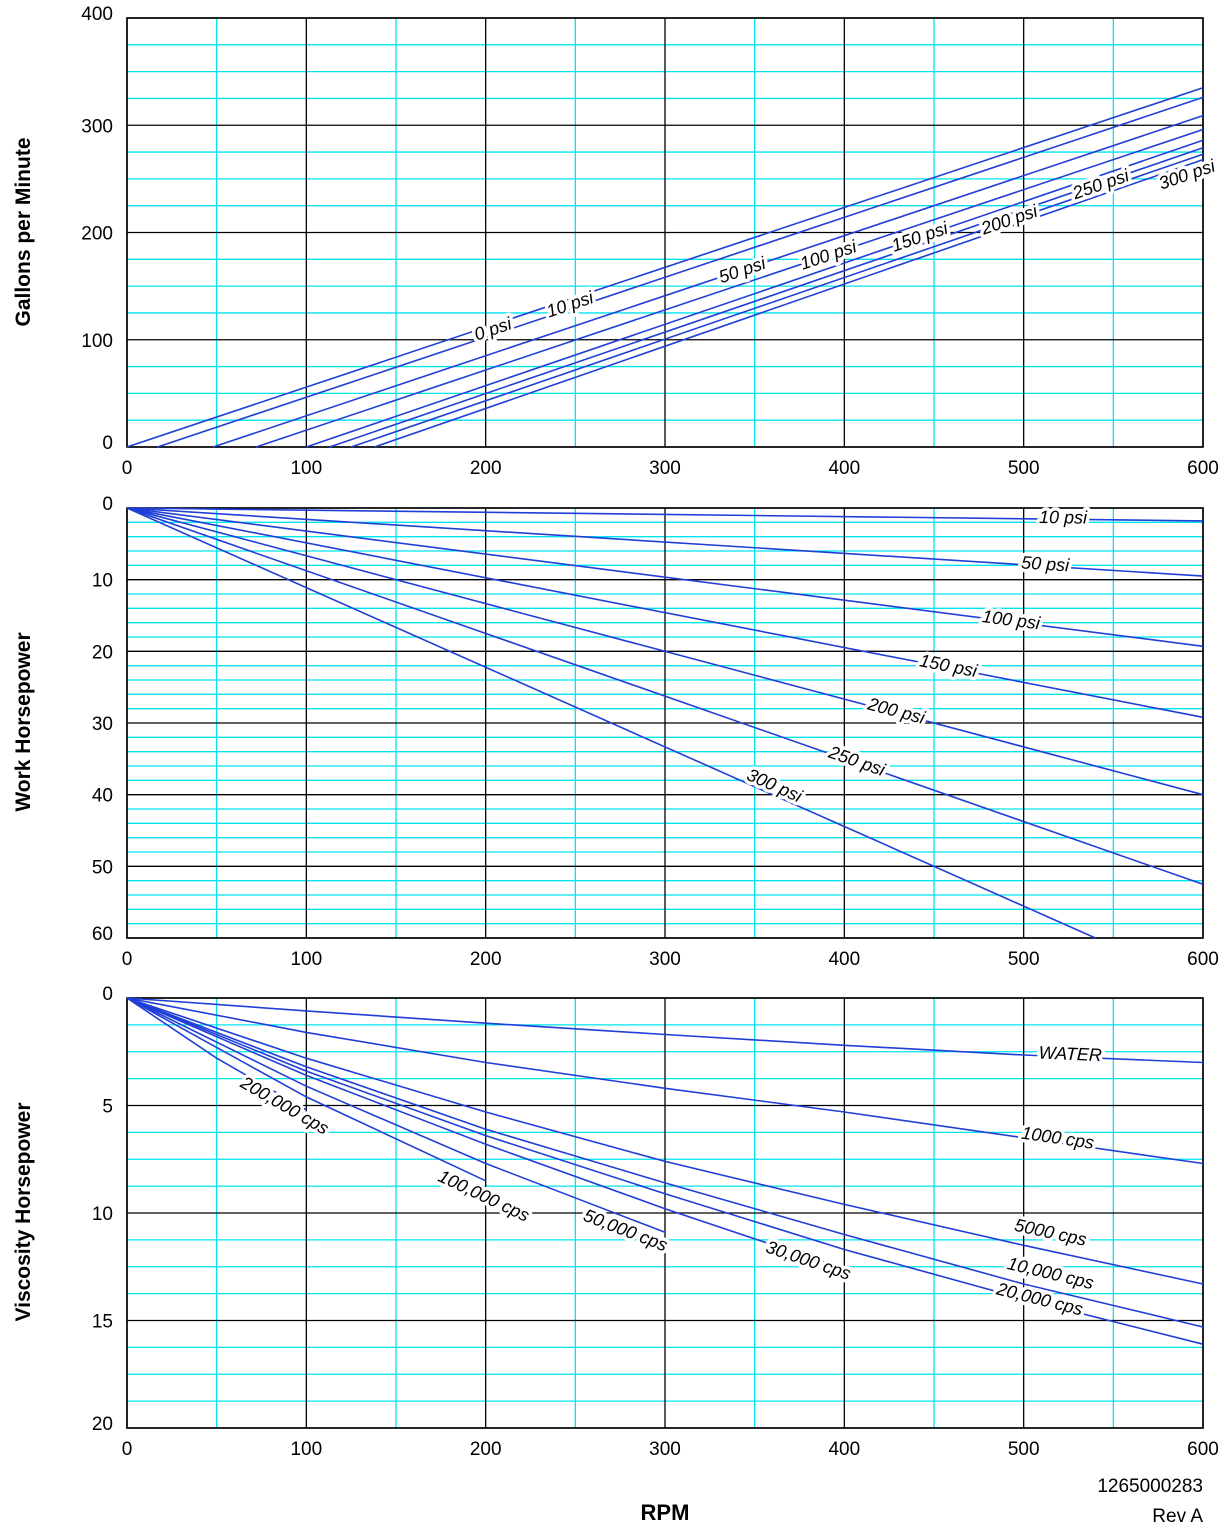  I want to click on drawing-number: 1265000283, so click(1150, 1486).